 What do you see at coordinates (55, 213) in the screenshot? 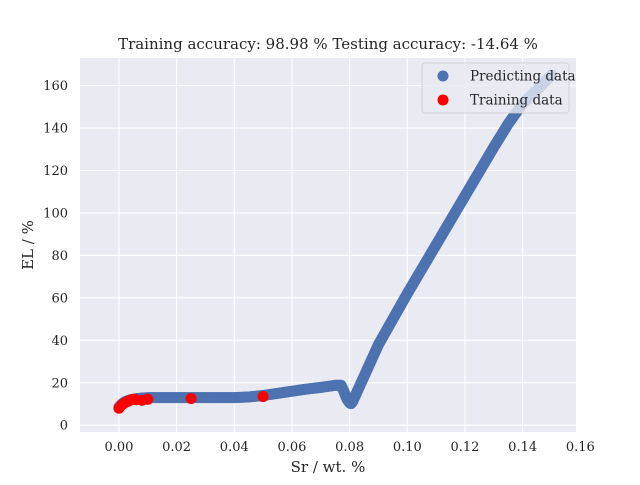
I see `y-tick-label: 100` at bounding box center [55, 213].